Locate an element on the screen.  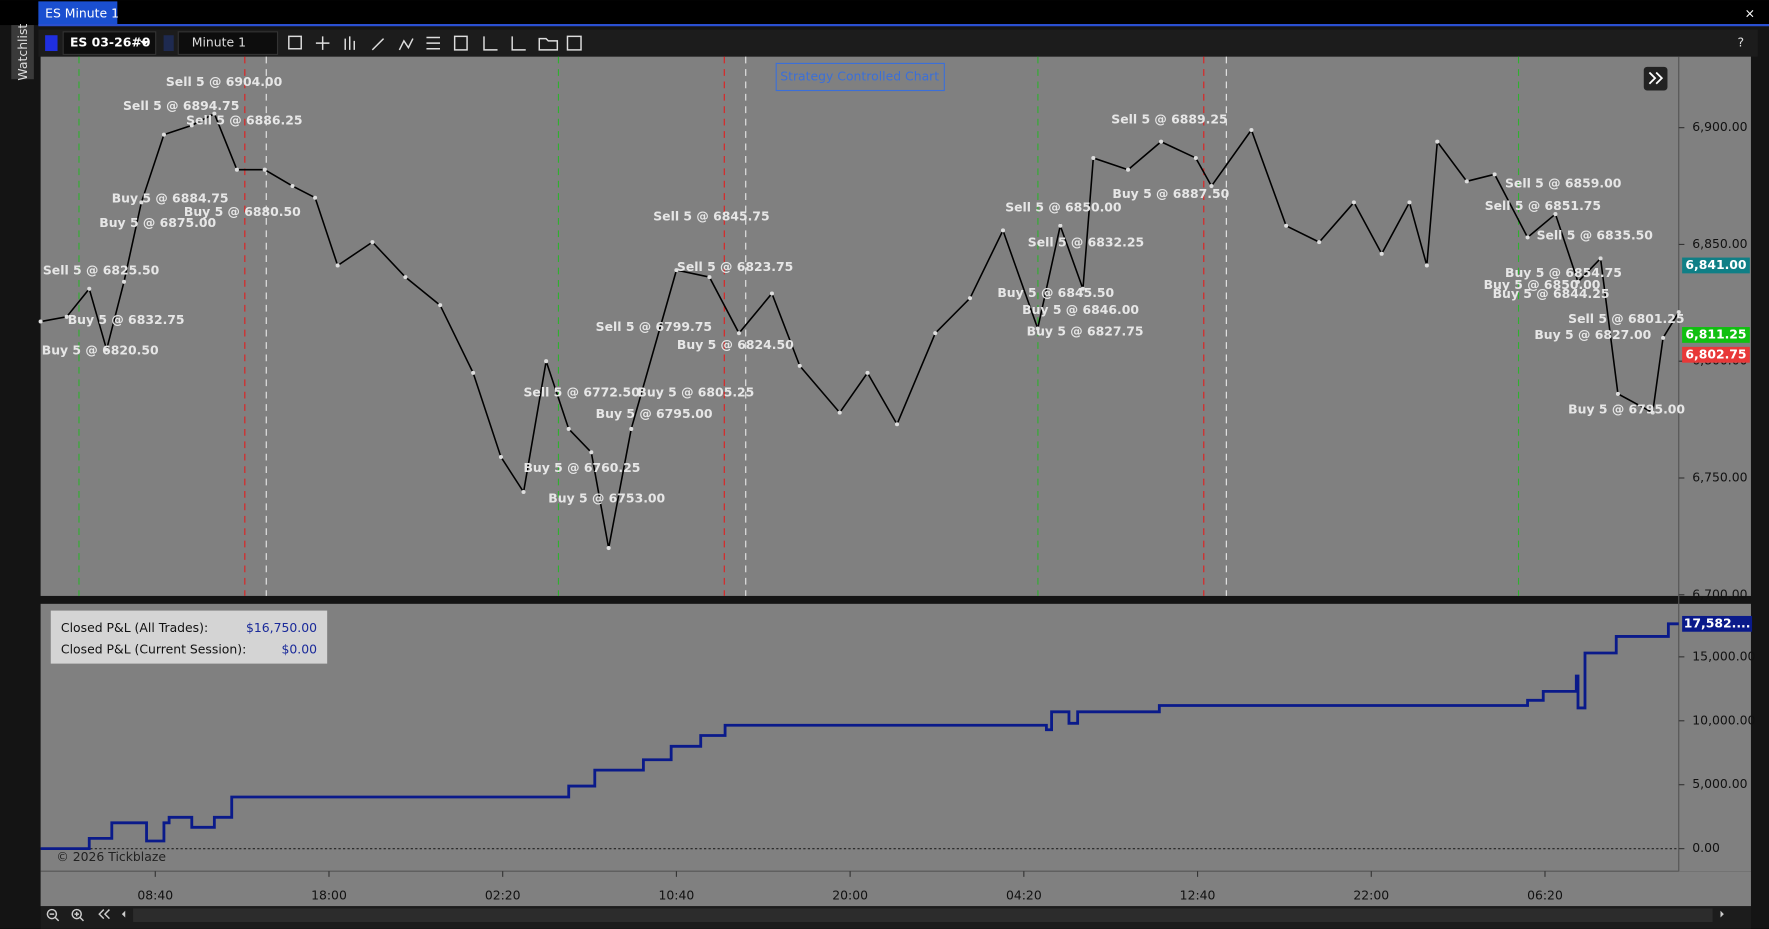
trade-label: Buy 5 @ 6846.00 is located at coordinates (1080, 309).